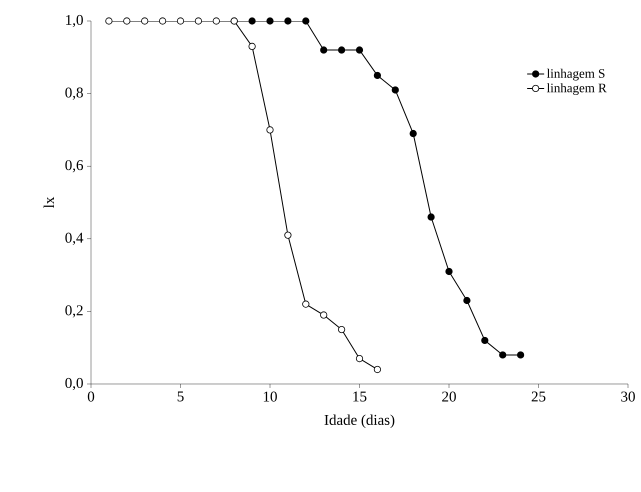  Describe the element at coordinates (449, 397) in the screenshot. I see `x-tick-label: 20` at that location.